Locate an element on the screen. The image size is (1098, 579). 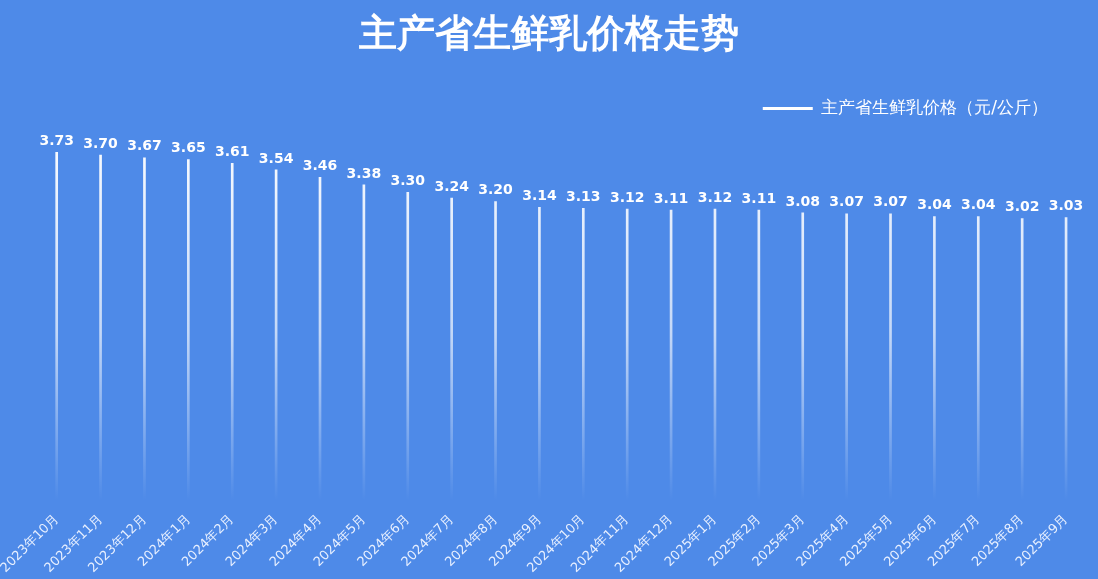
data-label: 3.46 is located at coordinates (320, 165).